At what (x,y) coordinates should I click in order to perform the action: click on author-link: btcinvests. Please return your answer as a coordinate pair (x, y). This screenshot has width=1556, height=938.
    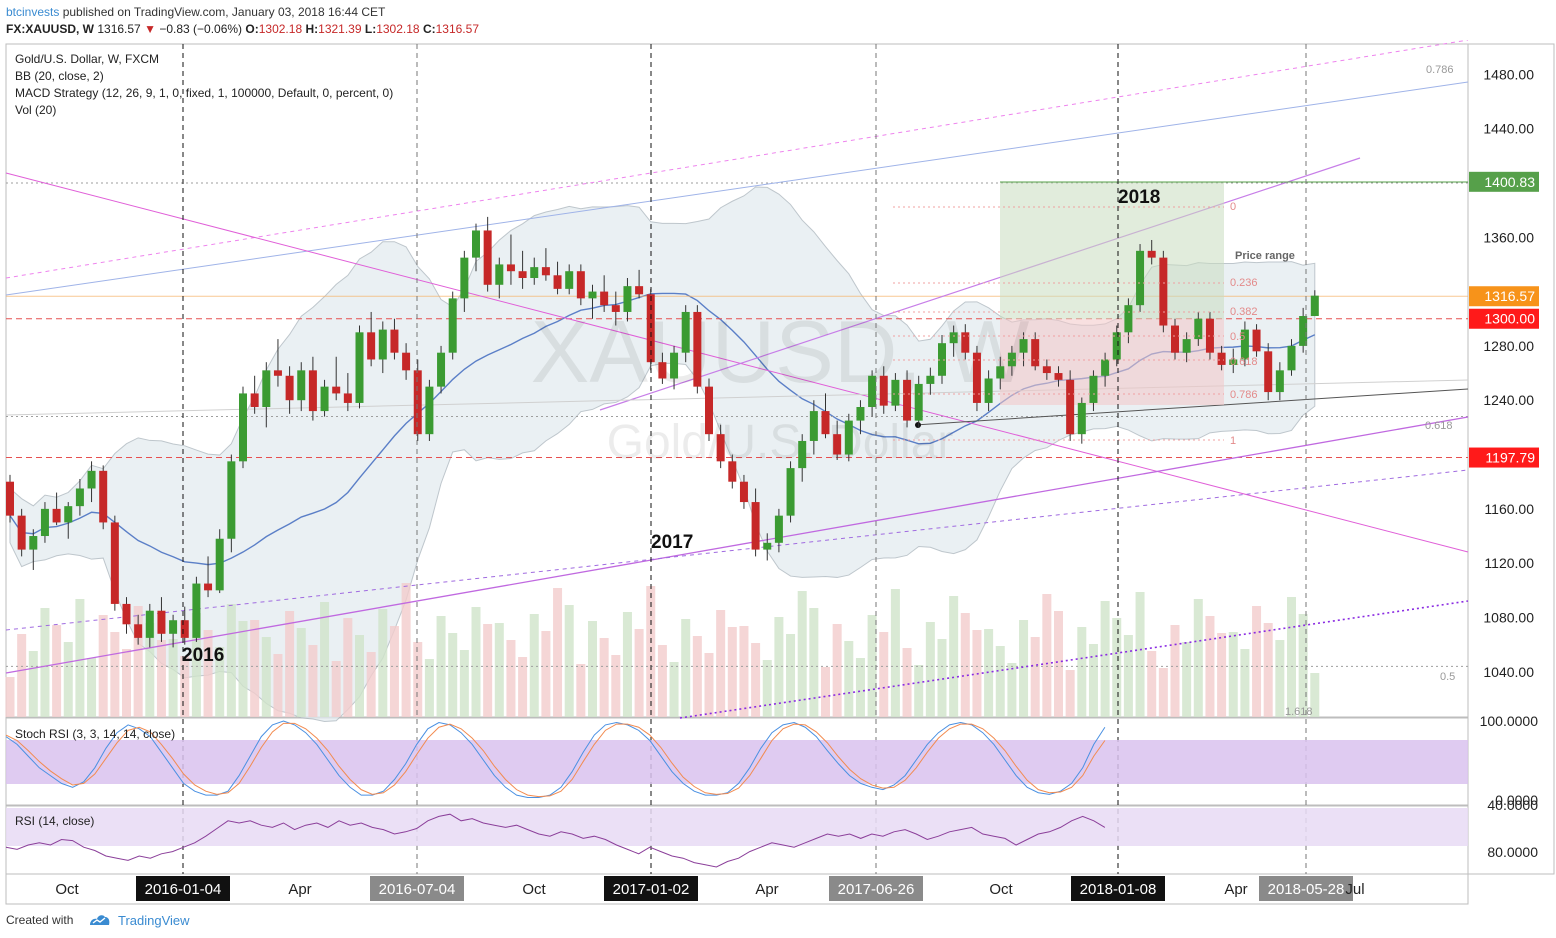
    Looking at the image, I should click on (33, 12).